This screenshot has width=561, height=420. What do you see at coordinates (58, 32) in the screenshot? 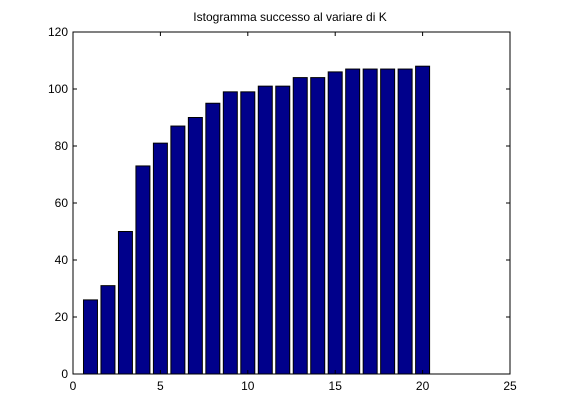
I see `y-tick-label: 120` at bounding box center [58, 32].